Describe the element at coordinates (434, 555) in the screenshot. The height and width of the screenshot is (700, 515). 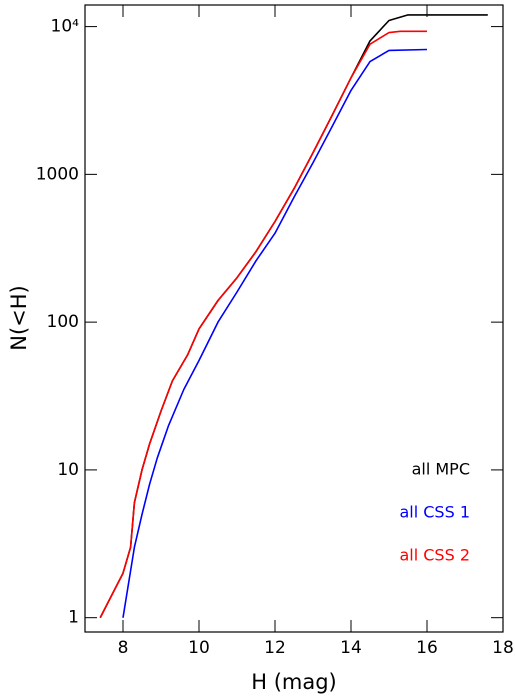
I see `legend-label: all CSS 2` at that location.